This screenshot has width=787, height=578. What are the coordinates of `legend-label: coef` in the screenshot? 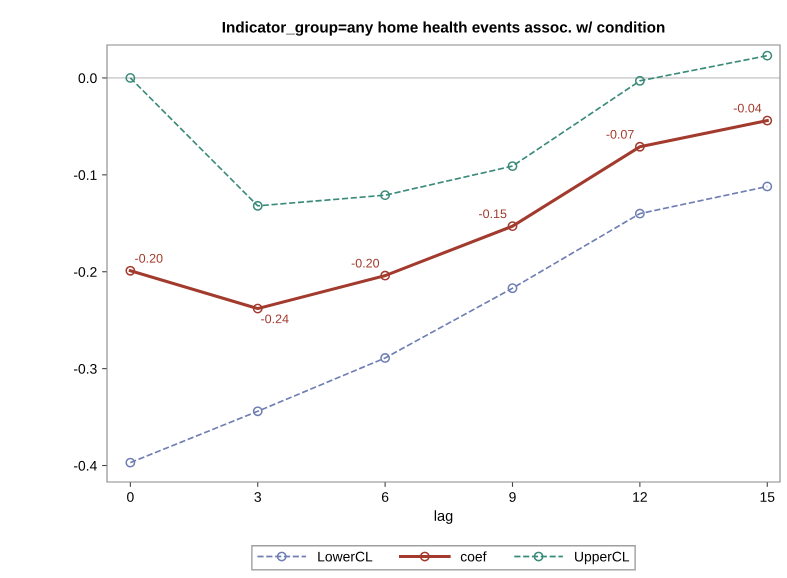 It's located at (473, 556).